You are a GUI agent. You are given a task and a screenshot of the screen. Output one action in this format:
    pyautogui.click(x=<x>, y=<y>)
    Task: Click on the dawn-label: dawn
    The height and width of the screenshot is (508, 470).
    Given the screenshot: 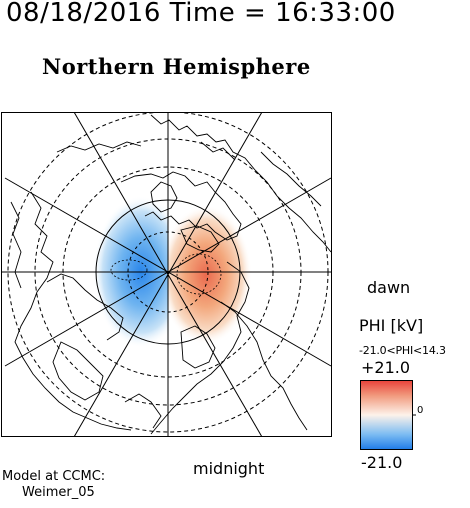 What is the action you would take?
    pyautogui.click(x=389, y=287)
    